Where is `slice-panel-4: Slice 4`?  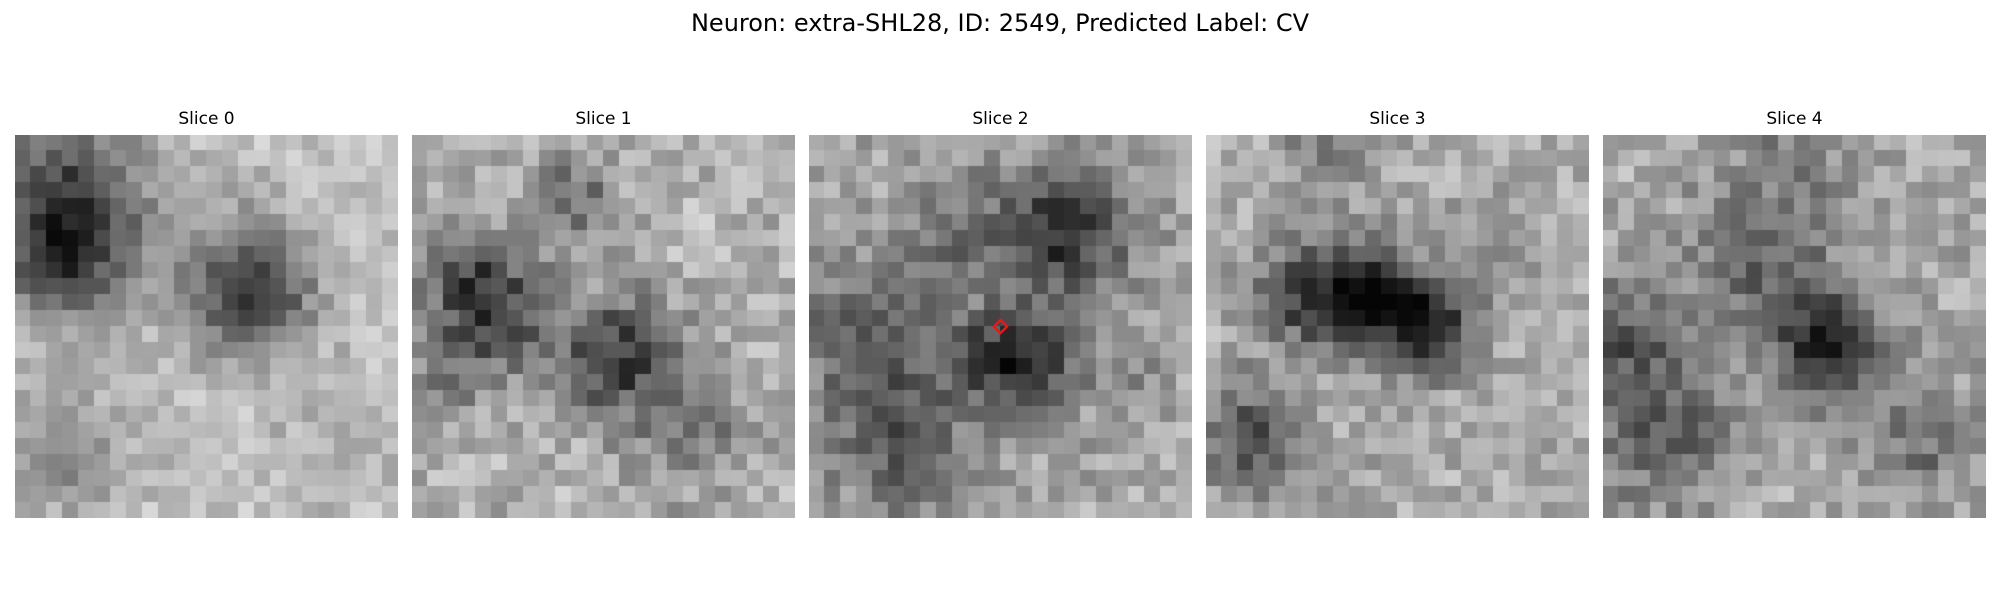 slice-panel-4: Slice 4 is located at coordinates (1794, 313).